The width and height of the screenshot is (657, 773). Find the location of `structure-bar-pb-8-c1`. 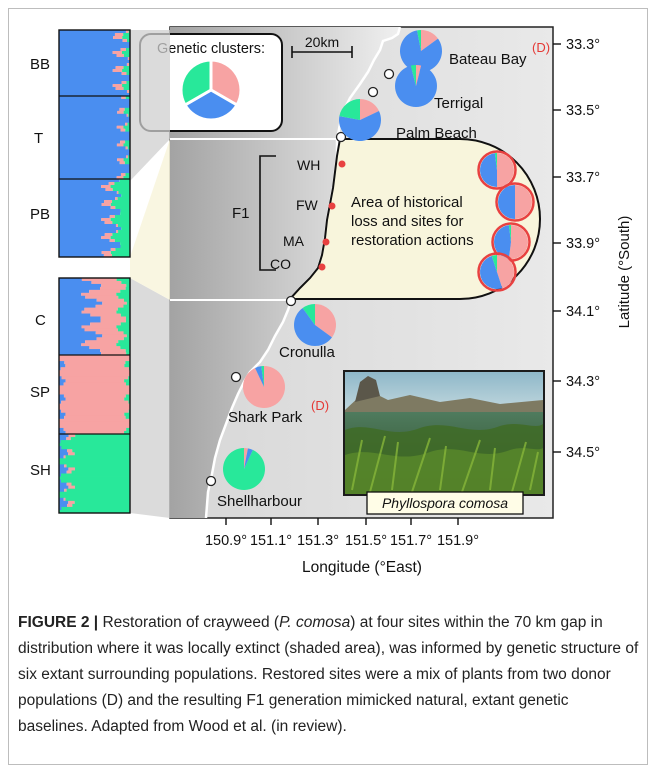

structure-bar-pb-8-c1 is located at coordinates (108, 202).